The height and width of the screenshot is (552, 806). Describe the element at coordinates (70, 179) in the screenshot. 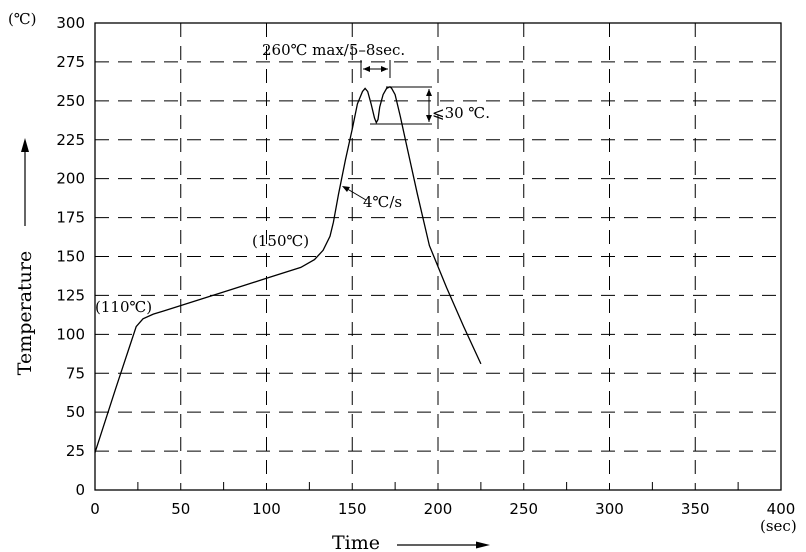

I see `y-tick-label: 200` at that location.